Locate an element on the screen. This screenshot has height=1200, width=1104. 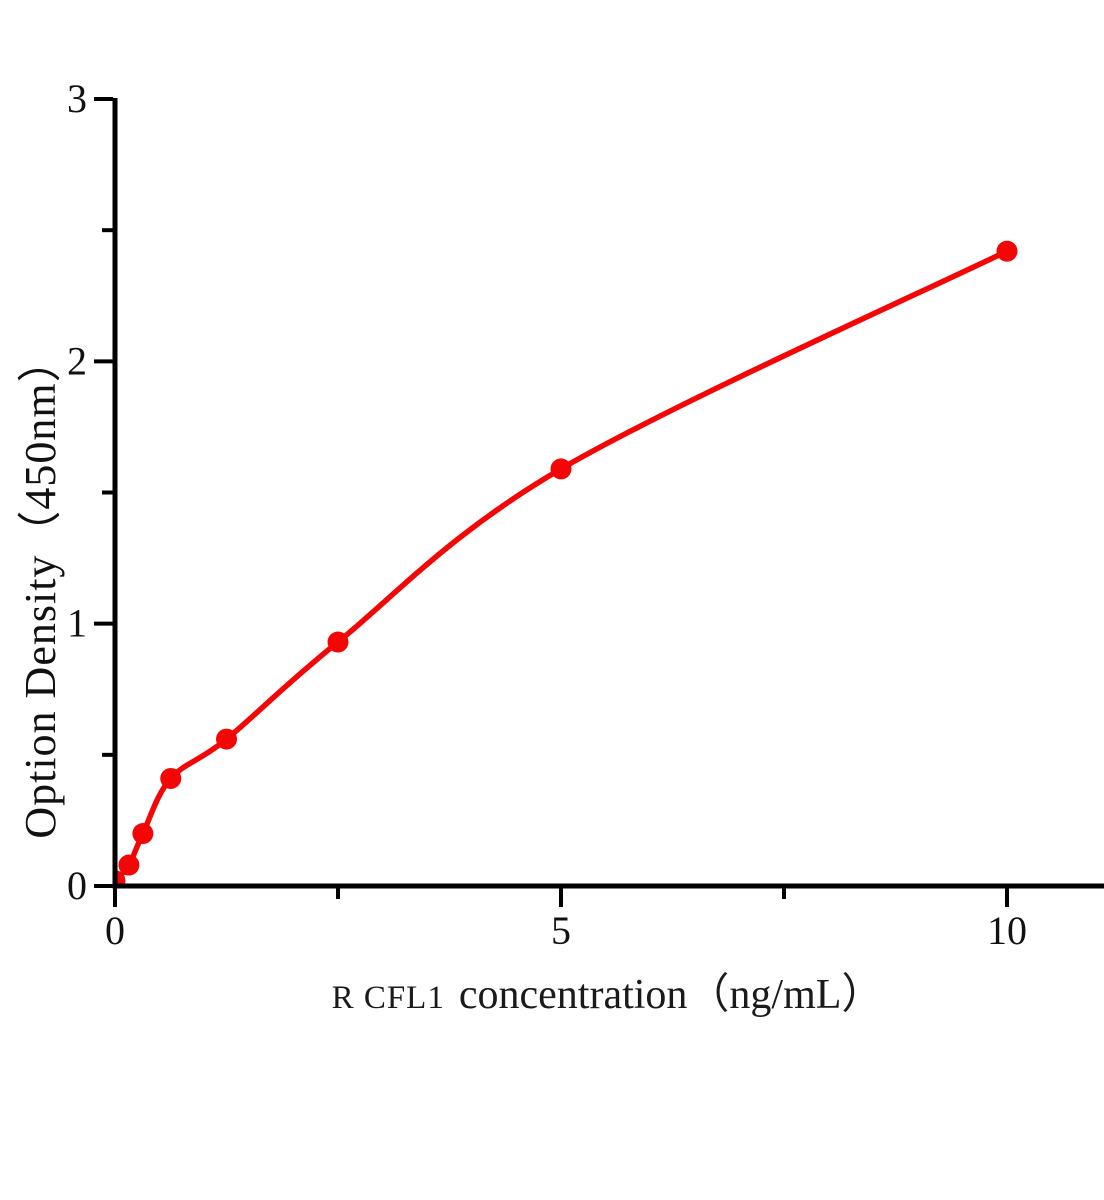
y-tick-label: 1 is located at coordinates (77, 623).